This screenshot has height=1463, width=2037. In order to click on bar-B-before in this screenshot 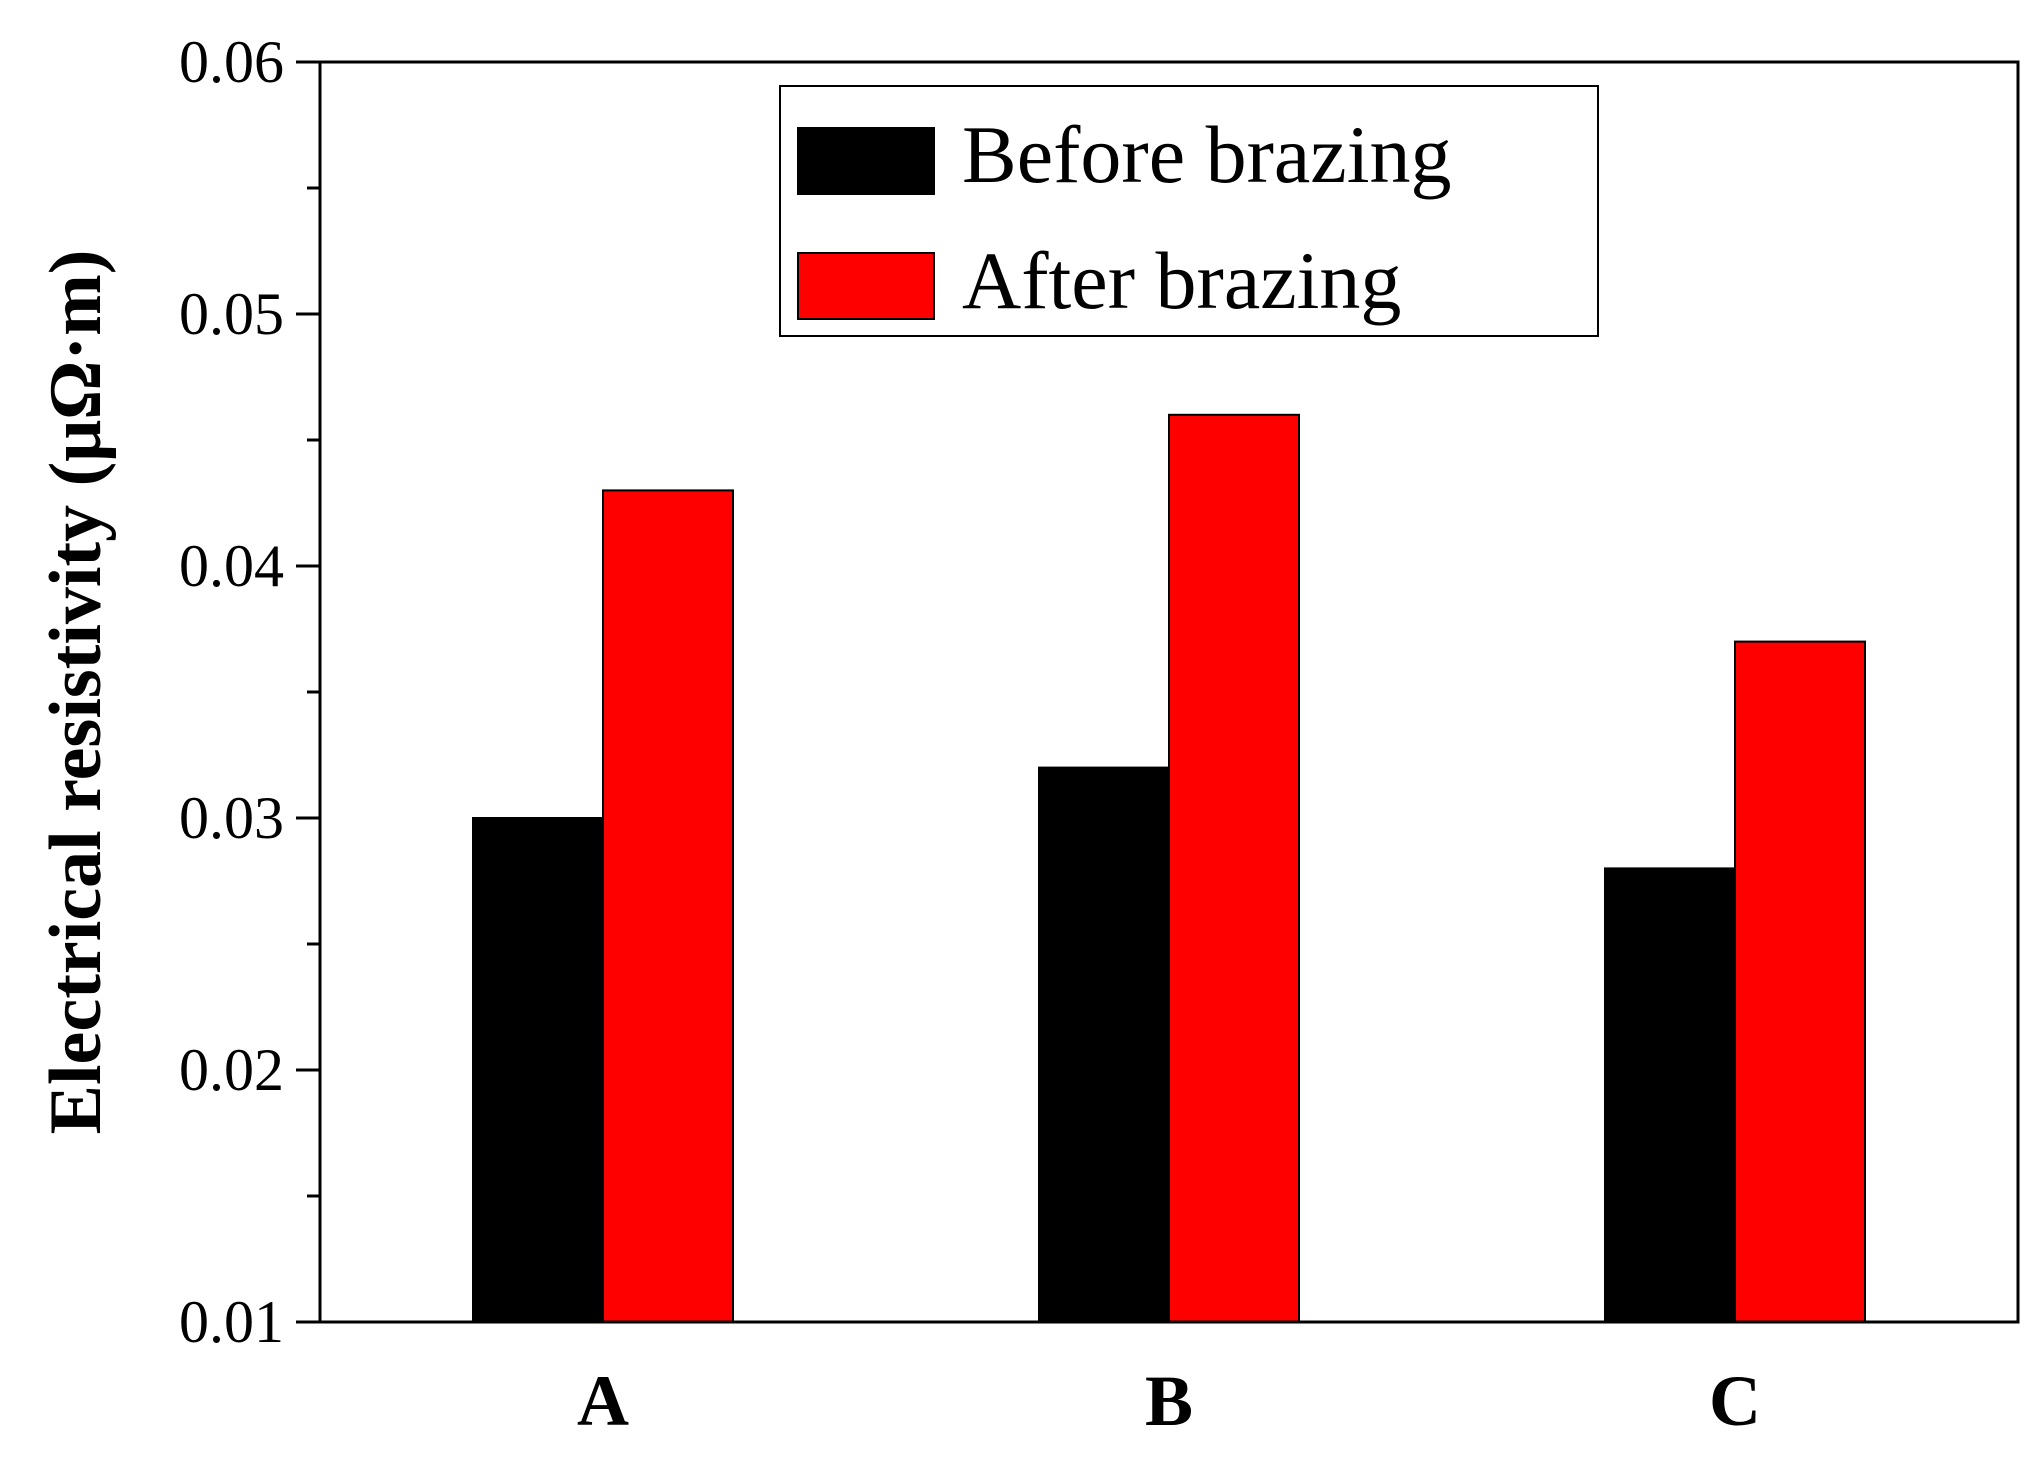, I will do `click(1104, 1044)`.